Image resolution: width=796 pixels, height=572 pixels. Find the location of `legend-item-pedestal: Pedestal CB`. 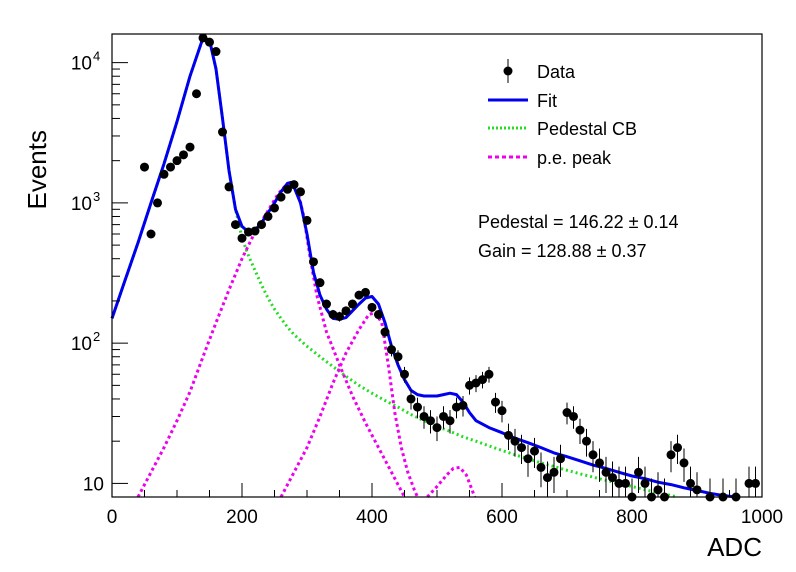

legend-item-pedestal: Pedestal CB is located at coordinates (562, 129).